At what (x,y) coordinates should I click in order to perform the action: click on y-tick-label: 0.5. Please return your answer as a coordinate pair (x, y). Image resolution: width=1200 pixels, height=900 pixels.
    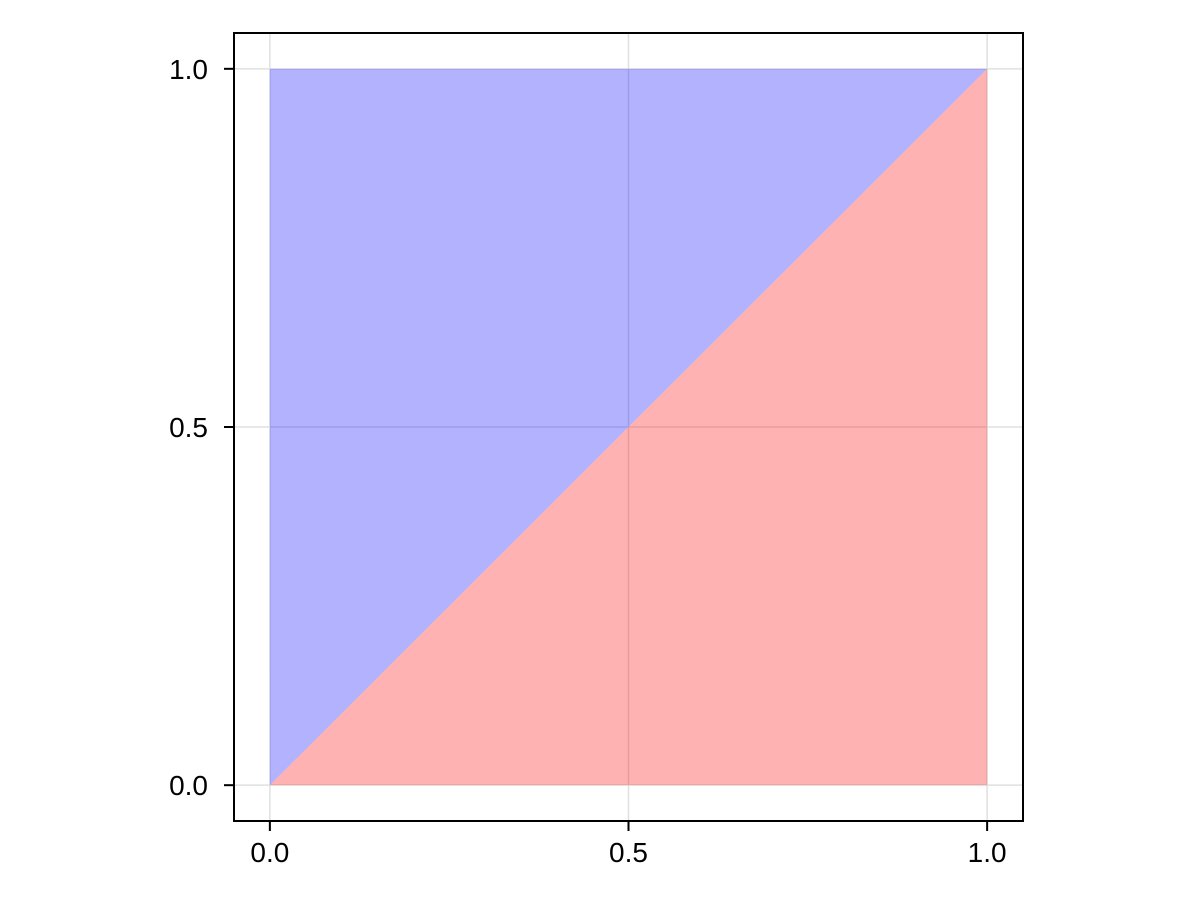
    Looking at the image, I should click on (188, 427).